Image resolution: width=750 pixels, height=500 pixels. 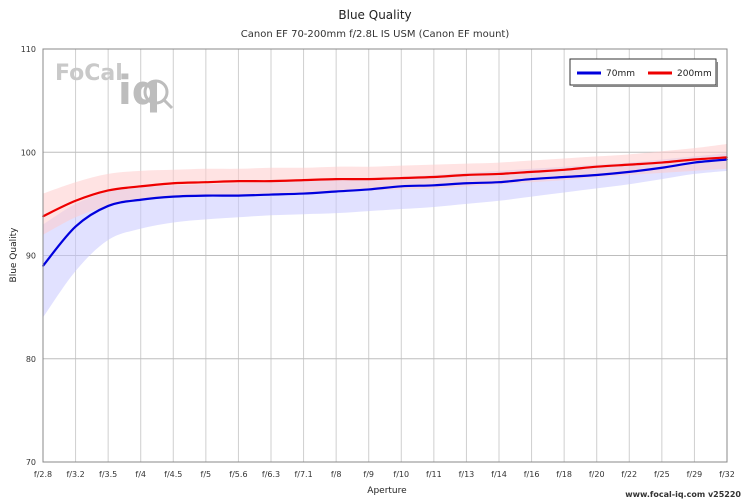 I want to click on x-tick-label: f/25, so click(x=662, y=474).